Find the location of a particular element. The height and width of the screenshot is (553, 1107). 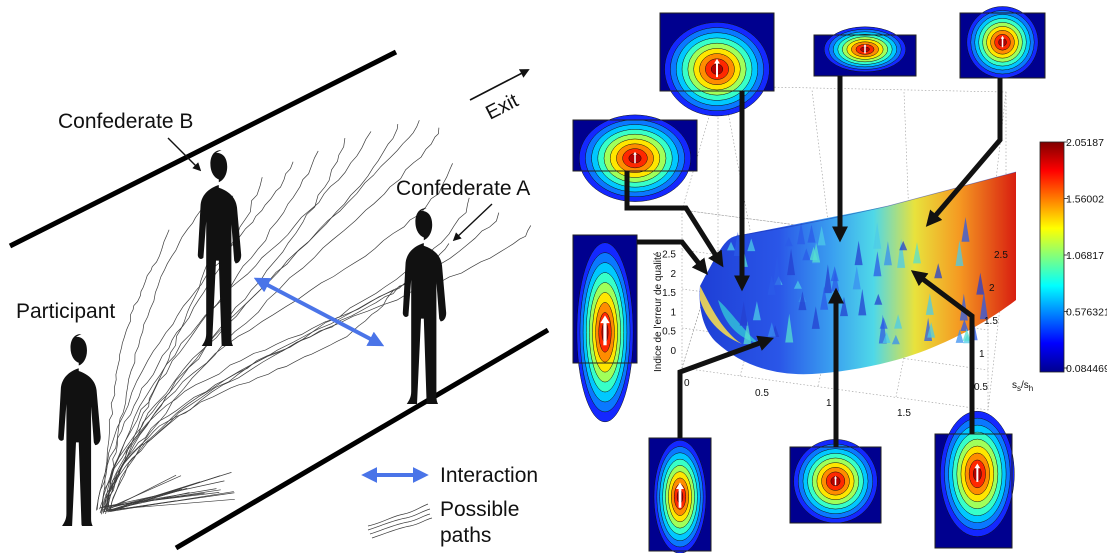

interaction-arrow is located at coordinates (319, 312).